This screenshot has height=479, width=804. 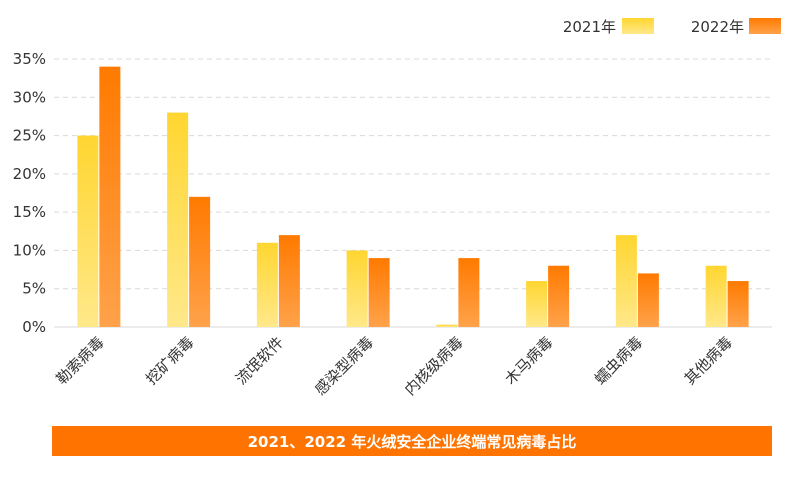 I want to click on x-category-label: 流氓软件, so click(x=259, y=360).